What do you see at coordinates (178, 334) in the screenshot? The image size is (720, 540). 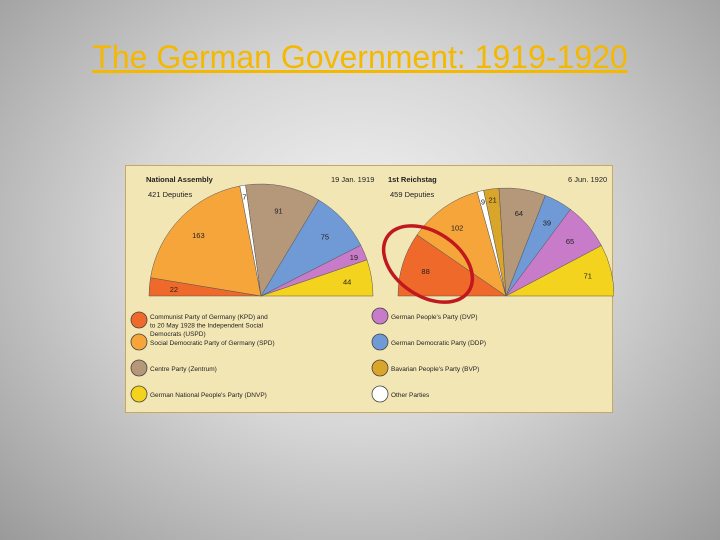 I see `legend-label: Democrats (USPD)` at bounding box center [178, 334].